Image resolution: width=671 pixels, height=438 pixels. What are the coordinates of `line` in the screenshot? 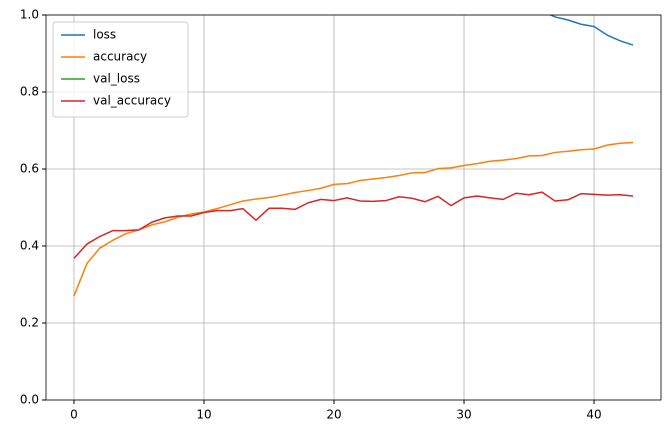 It's located at (353, 225).